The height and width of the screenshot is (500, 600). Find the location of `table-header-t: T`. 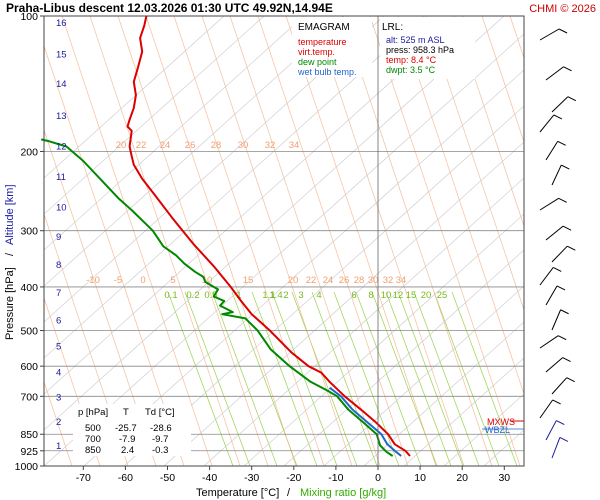

table-header-t: T is located at coordinates (126, 412).